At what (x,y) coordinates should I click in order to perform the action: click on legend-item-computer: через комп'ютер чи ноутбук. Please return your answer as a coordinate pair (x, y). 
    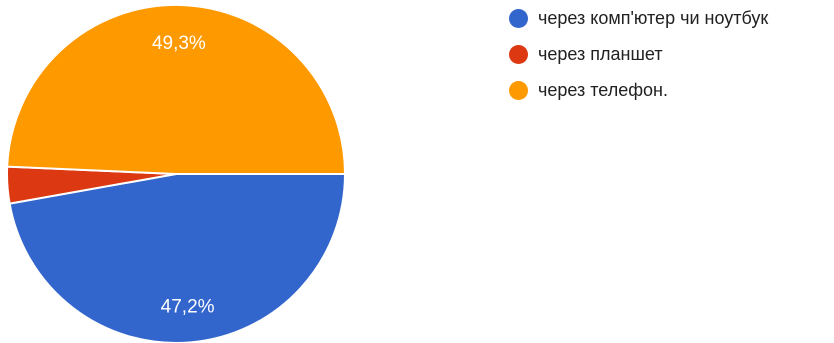
    Looking at the image, I should click on (638, 18).